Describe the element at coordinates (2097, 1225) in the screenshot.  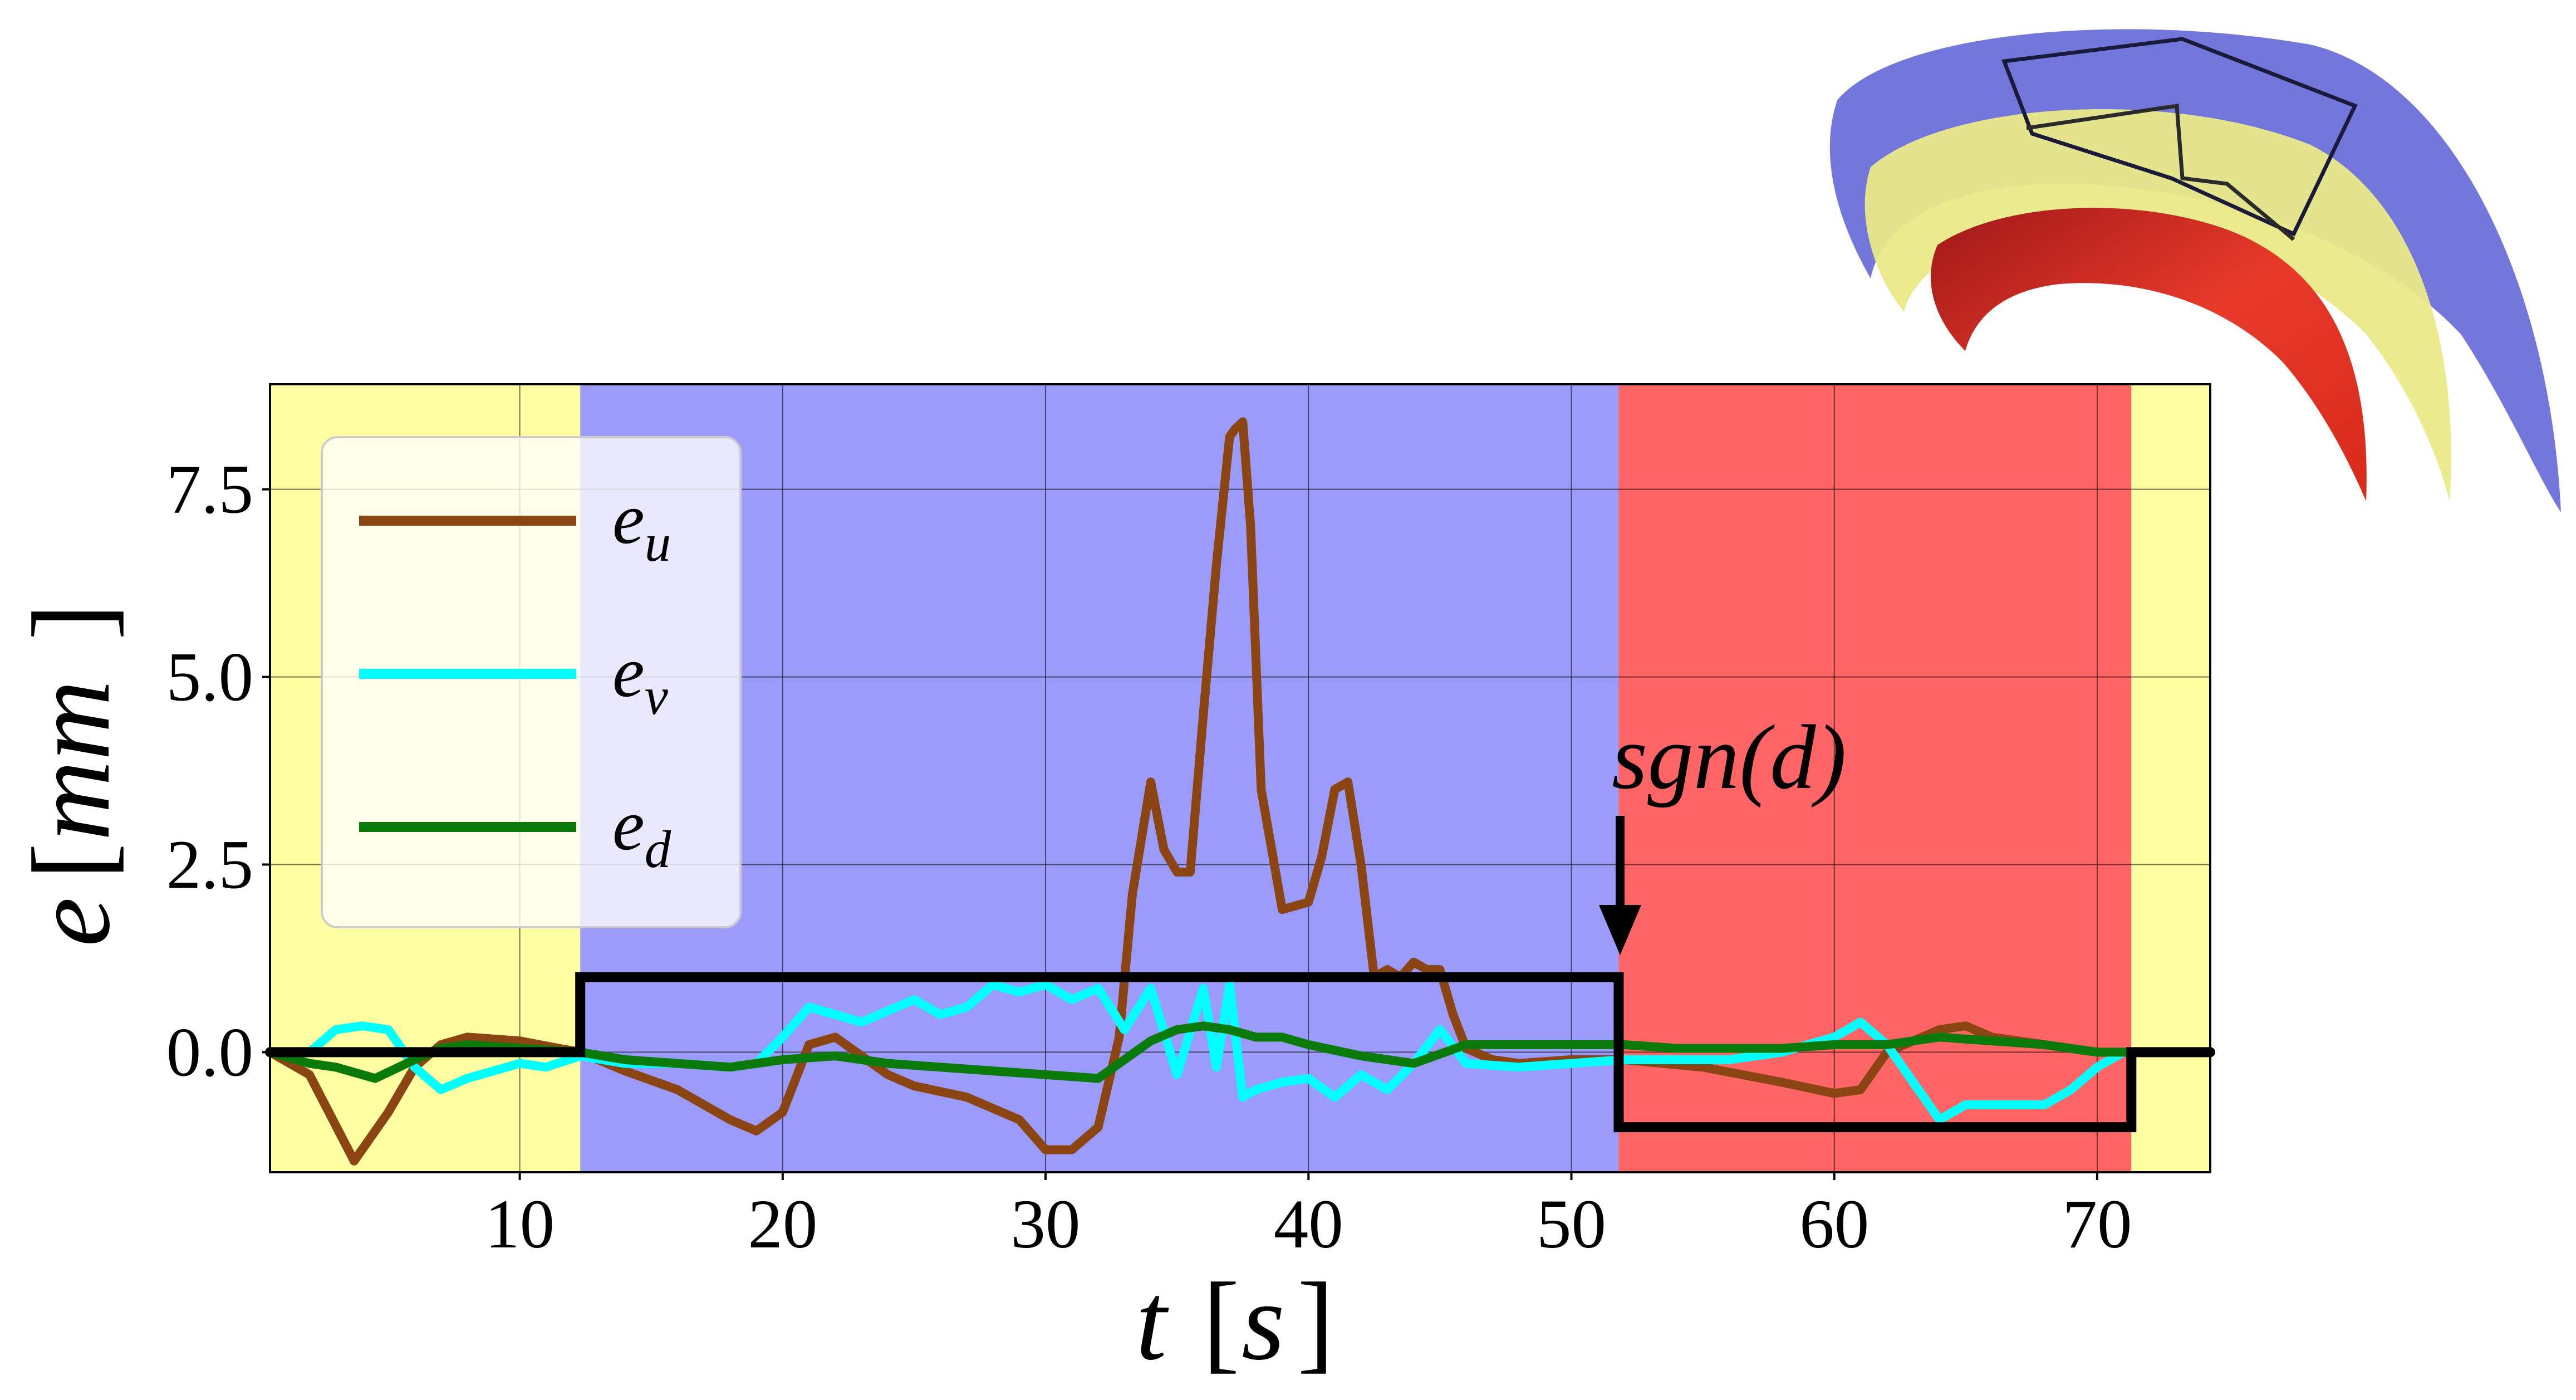
I see `x-tick-label: 70` at that location.